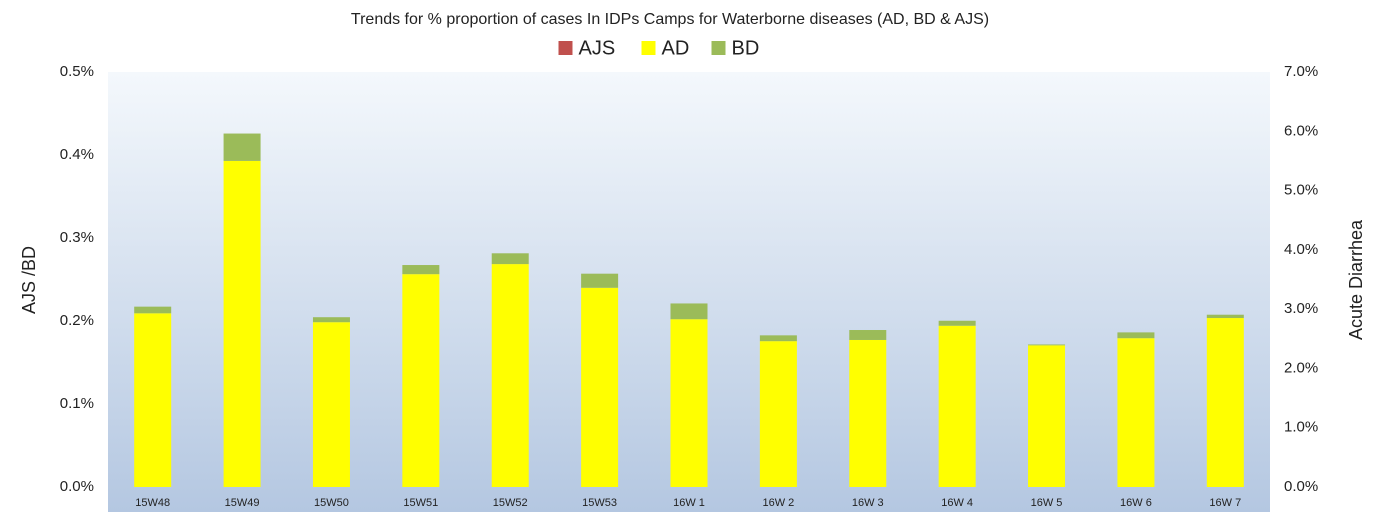 Image resolution: width=1377 pixels, height=524 pixels. I want to click on legend-label: BD, so click(746, 48).